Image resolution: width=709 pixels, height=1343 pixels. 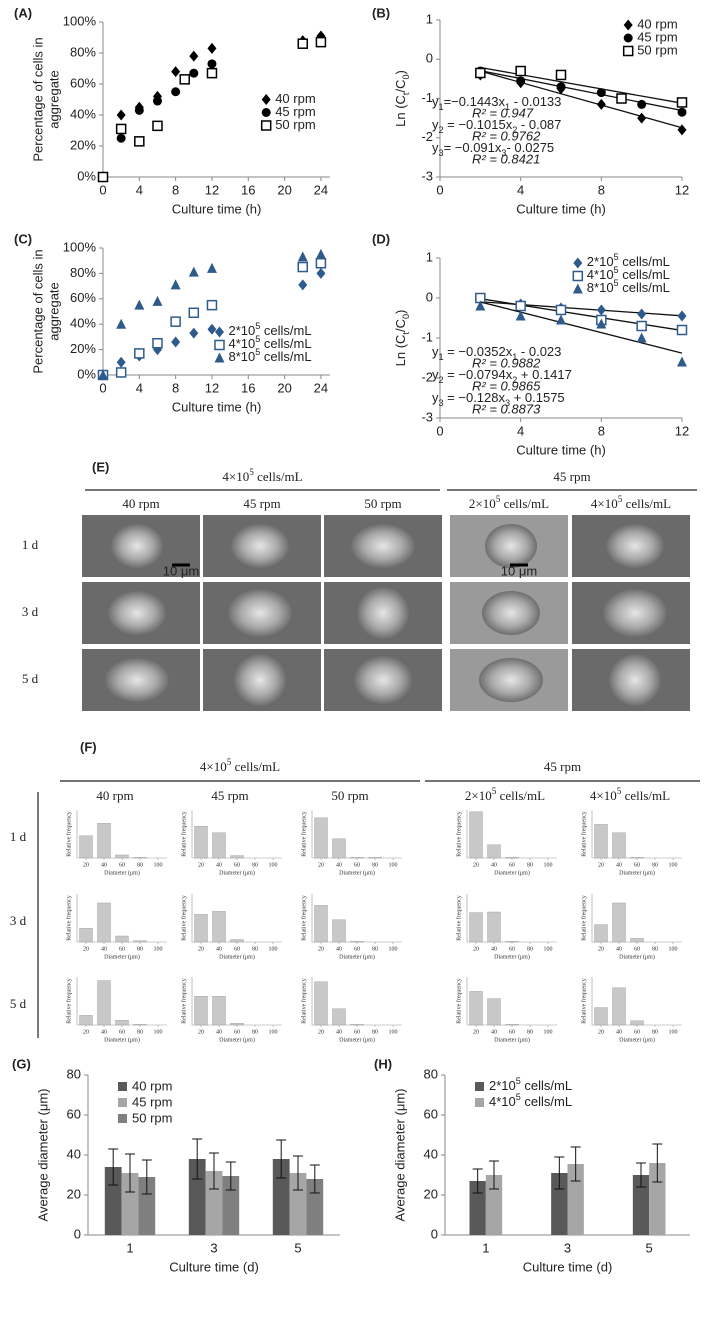 I want to click on y-tick-label: 80, so click(x=74, y=1073).